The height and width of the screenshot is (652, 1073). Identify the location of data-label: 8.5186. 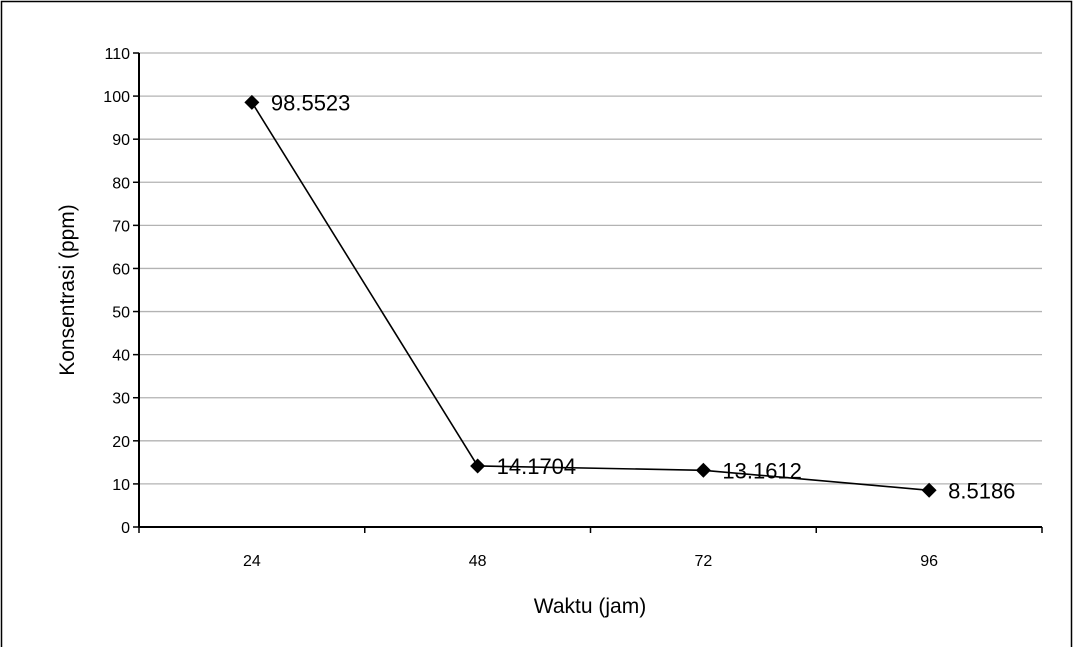
(981, 490).